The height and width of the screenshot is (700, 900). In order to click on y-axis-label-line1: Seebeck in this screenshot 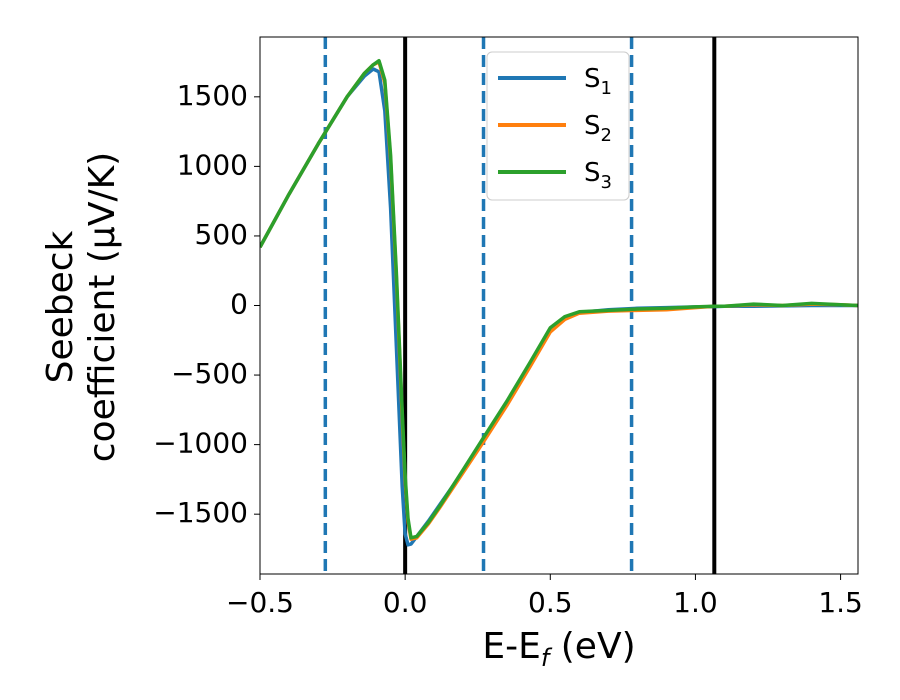, I will do `click(60, 306)`.